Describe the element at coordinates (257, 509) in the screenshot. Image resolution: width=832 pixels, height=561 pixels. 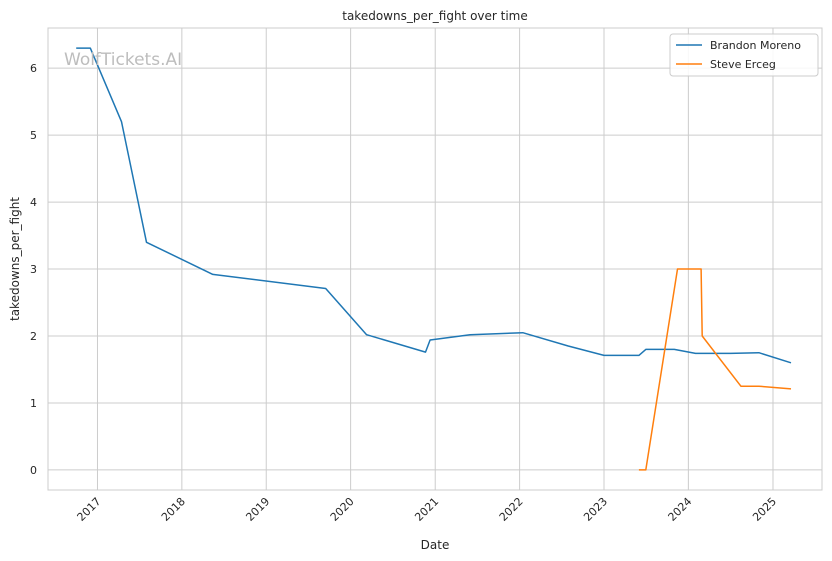
I see `x-tick-label: 2019` at that location.